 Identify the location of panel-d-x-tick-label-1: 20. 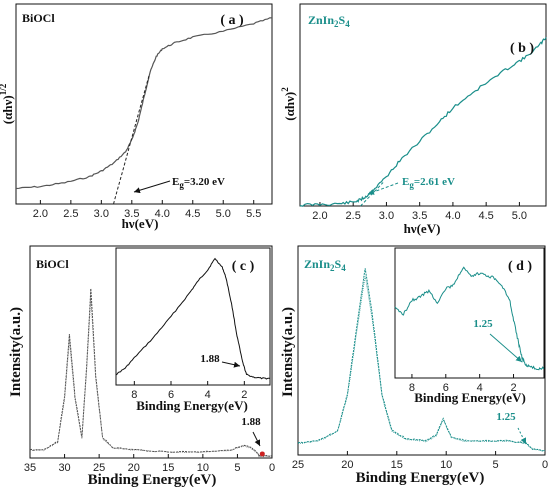
(347, 465).